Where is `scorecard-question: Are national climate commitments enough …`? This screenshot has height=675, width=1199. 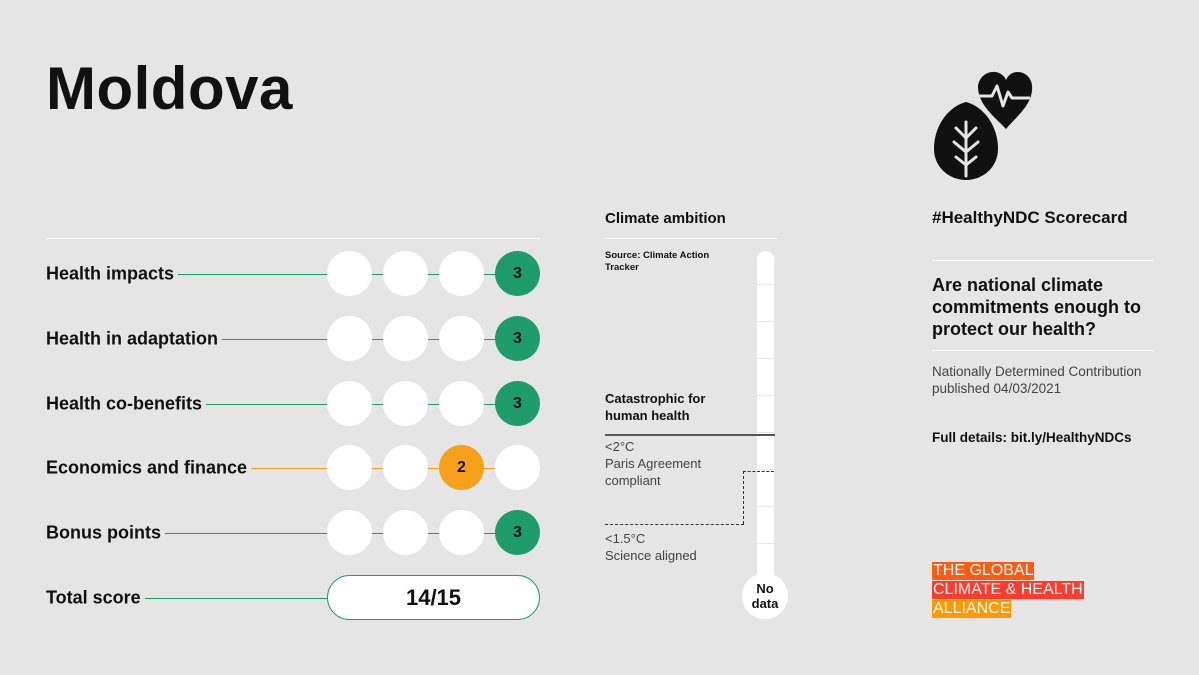 scorecard-question: Are national climate commitments enough … is located at coordinates (1037, 307).